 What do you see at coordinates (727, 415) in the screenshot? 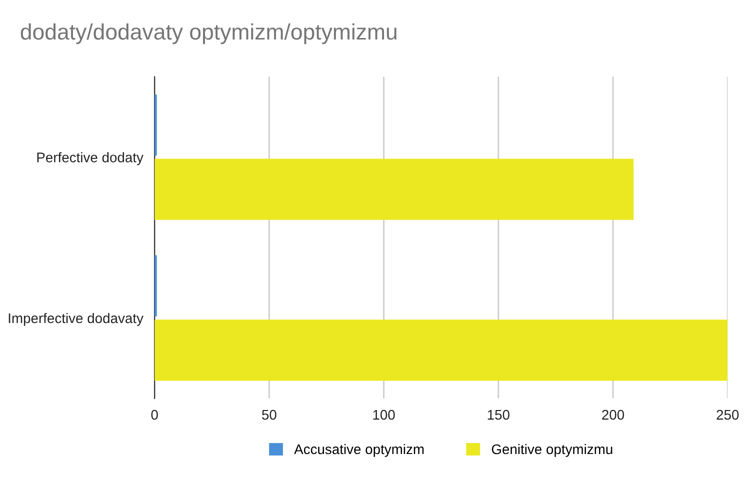
I see `x-tick-label: 250` at bounding box center [727, 415].